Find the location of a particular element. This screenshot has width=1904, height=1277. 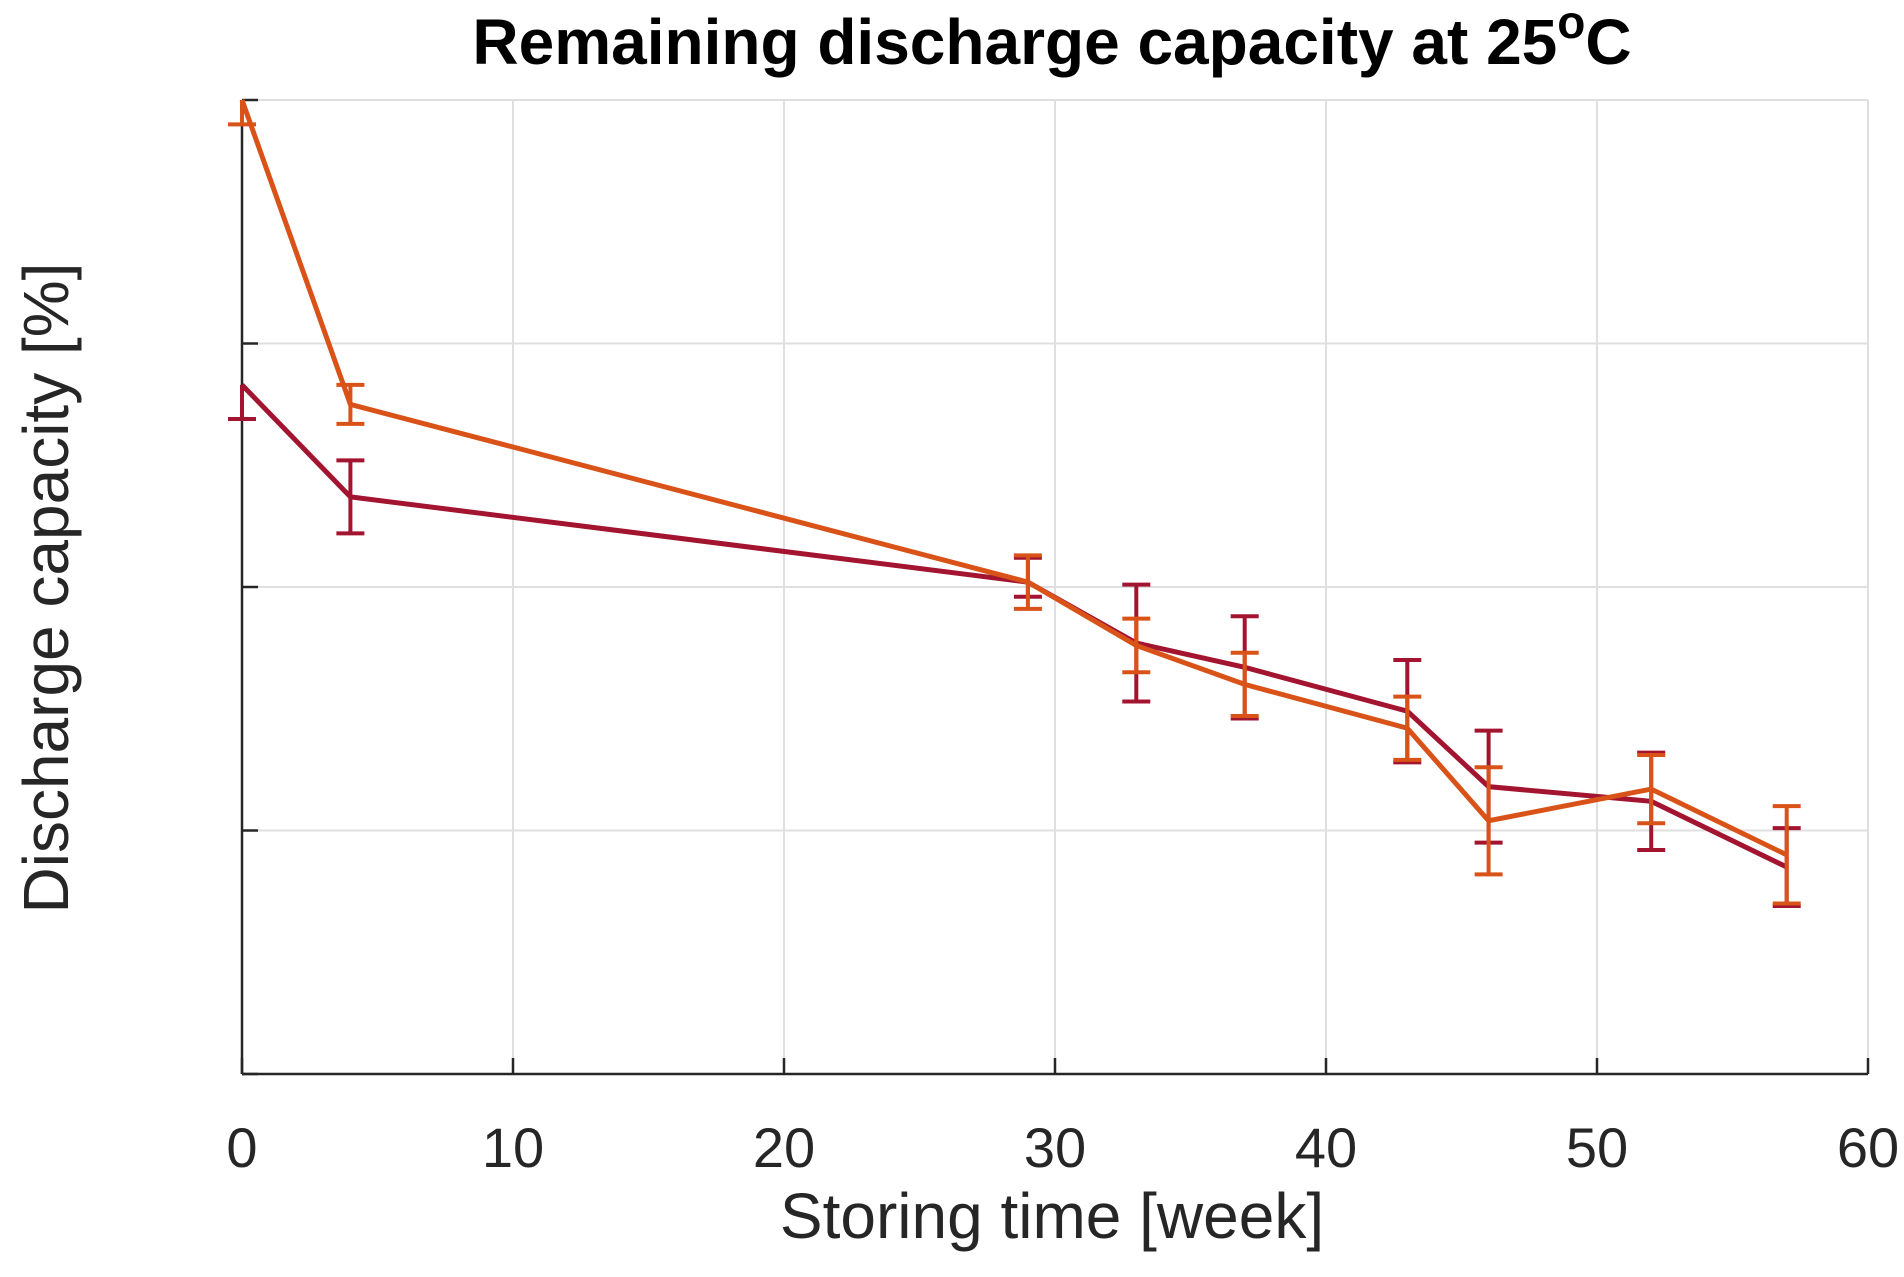

x-tick-label-4: 40 is located at coordinates (1326, 1147).